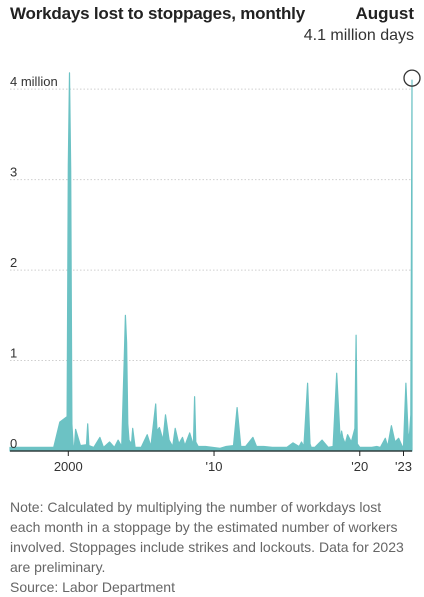 This screenshot has width=424, height=597. Describe the element at coordinates (403, 466) in the screenshot. I see `x-tick-label: '23` at that location.